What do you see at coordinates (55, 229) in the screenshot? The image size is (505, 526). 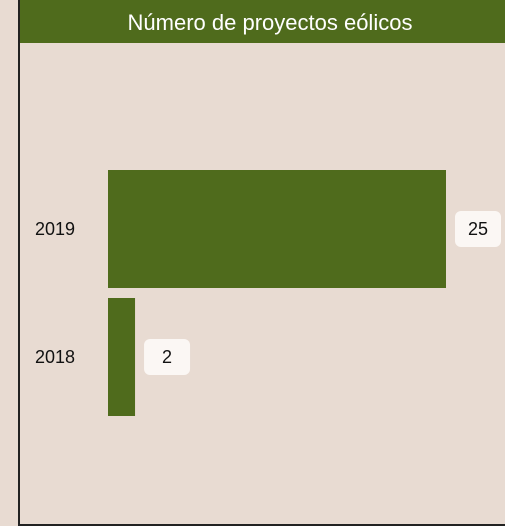 I see `y-tick-label: 2019` at bounding box center [55, 229].